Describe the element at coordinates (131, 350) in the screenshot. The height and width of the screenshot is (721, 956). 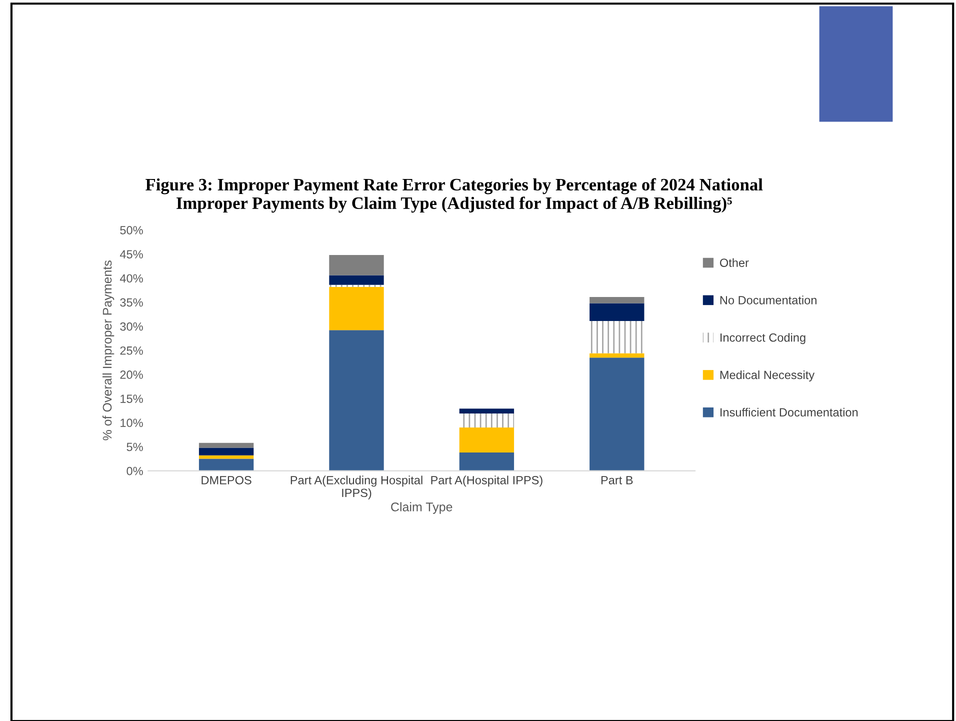
I see `y-tick-label: 25%` at that location.